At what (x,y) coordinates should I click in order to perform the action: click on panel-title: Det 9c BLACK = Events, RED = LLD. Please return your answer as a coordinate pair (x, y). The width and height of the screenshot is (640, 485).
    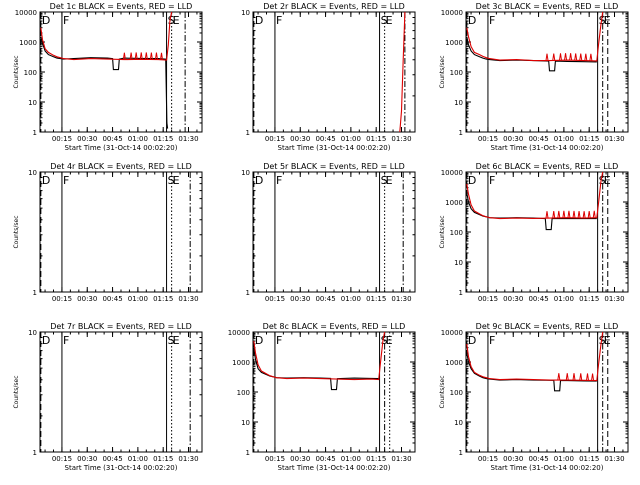
    Looking at the image, I should click on (547, 326).